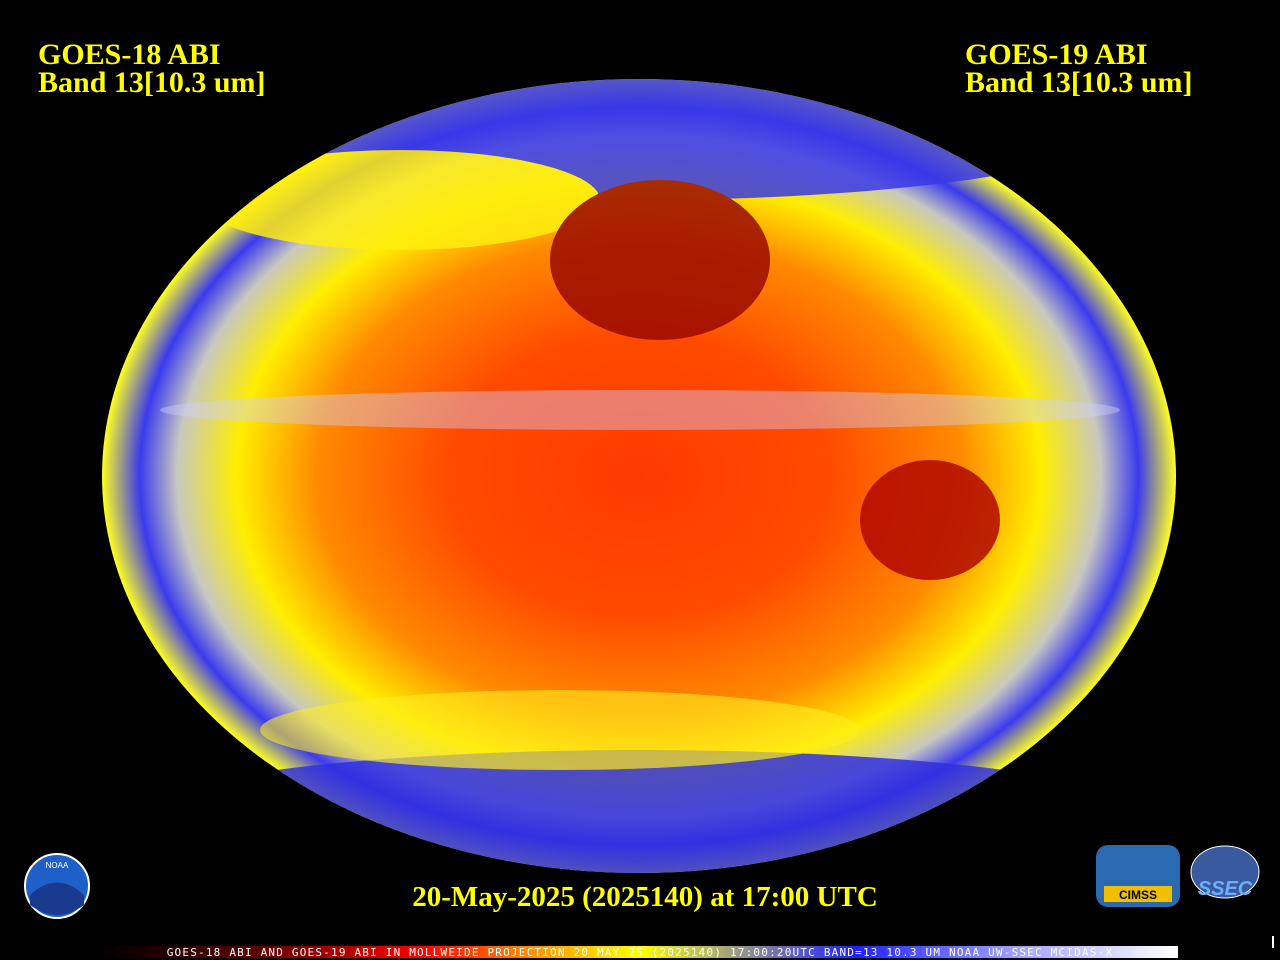 This screenshot has width=1280, height=960. Describe the element at coordinates (1273, 942) in the screenshot. I see `strip-marker` at that location.